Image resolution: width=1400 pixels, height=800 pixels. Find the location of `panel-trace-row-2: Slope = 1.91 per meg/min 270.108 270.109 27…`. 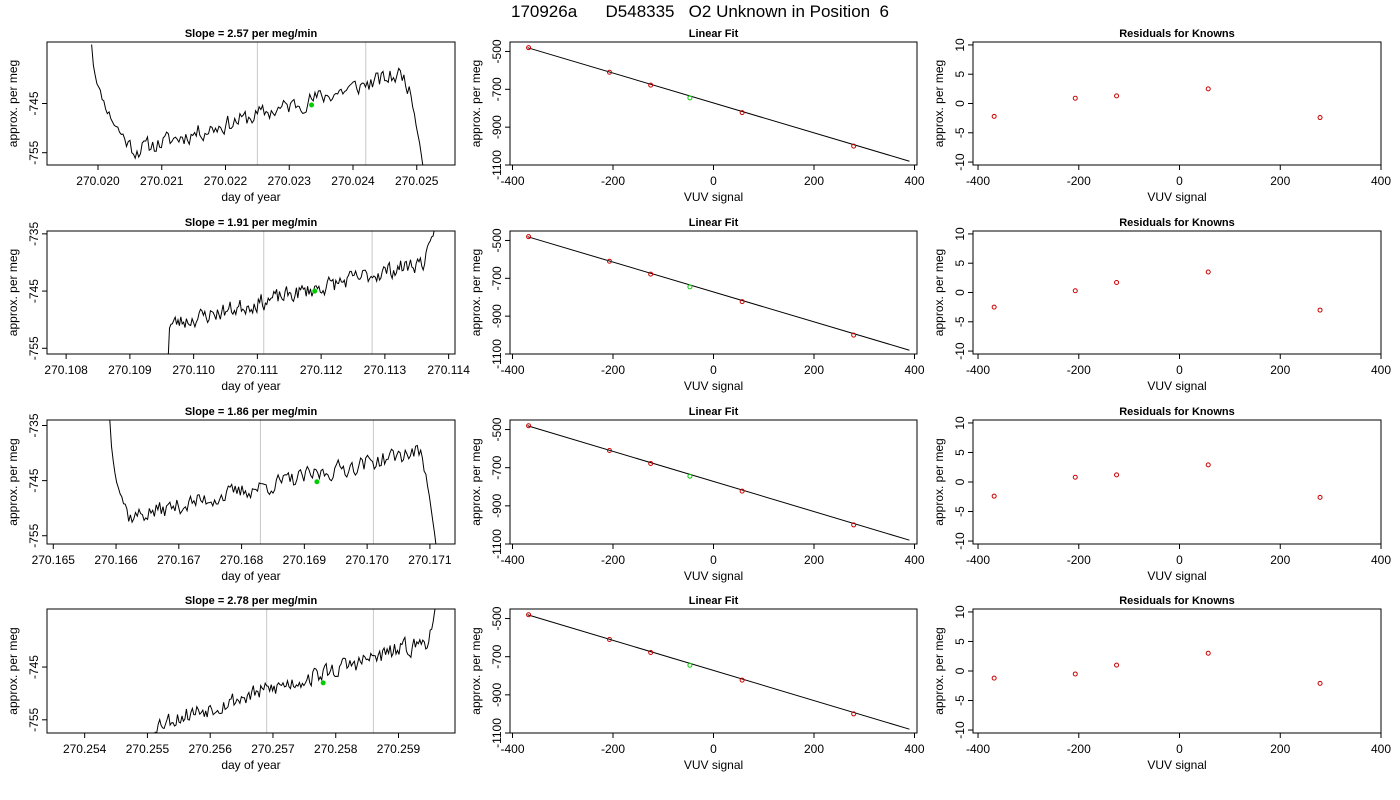

panel-trace-row-2: Slope = 1.91 per meg/min 270.108 270.109 27… is located at coordinates (238, 305).